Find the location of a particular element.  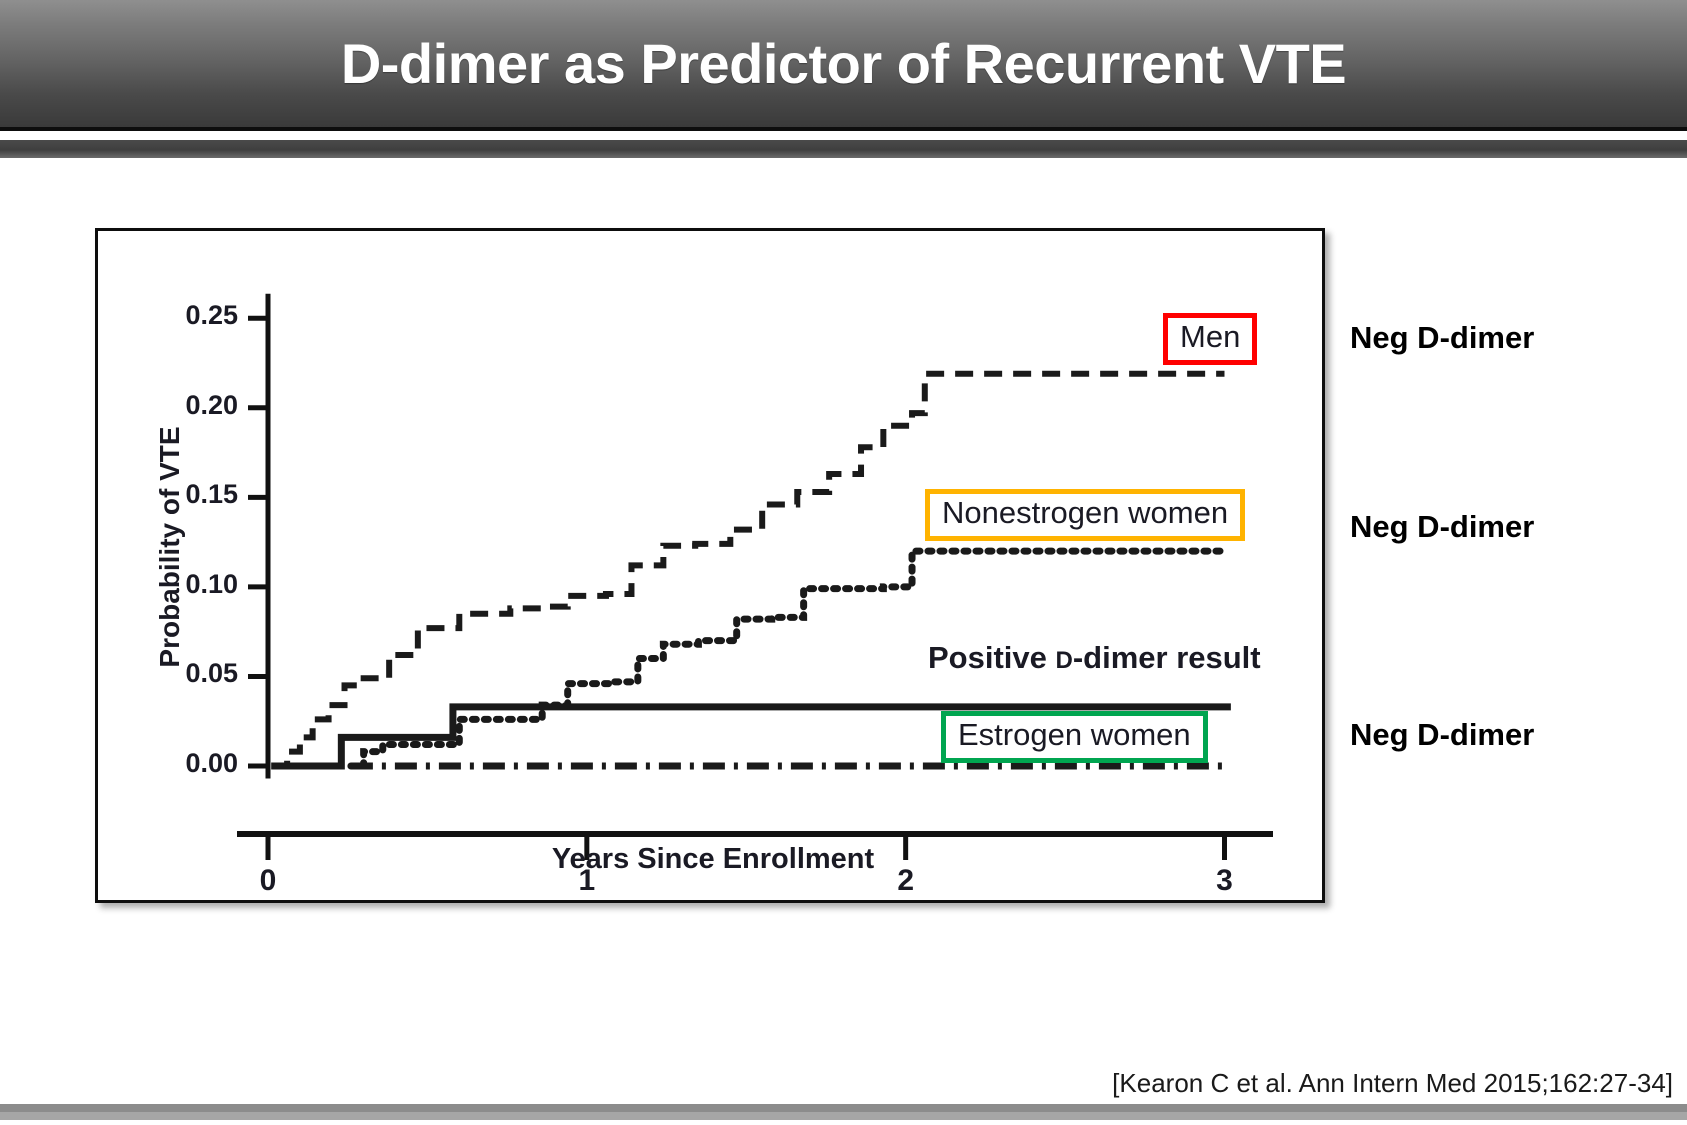

neg-d-dimer-label-estrogen: Neg D-dimer is located at coordinates (1442, 734).